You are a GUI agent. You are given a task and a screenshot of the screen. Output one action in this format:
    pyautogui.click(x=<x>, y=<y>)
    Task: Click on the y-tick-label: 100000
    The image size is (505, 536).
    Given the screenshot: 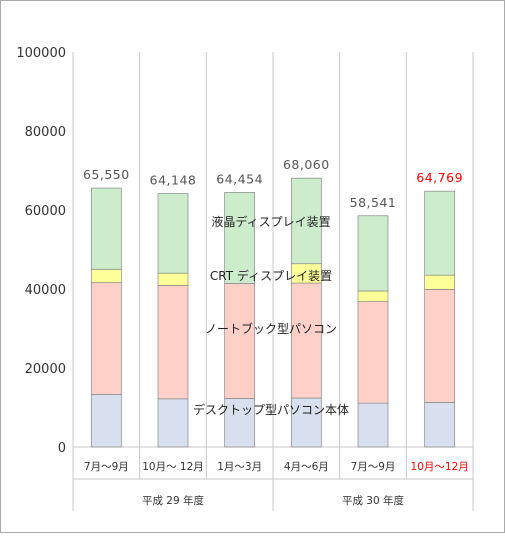 What is the action you would take?
    pyautogui.click(x=41, y=53)
    